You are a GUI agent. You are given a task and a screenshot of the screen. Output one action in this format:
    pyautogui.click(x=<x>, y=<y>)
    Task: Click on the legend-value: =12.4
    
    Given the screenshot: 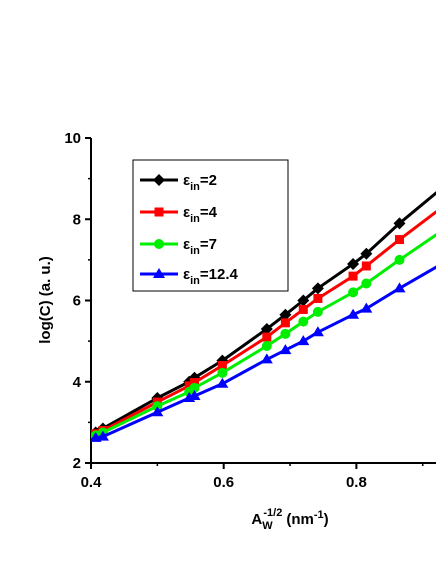 What is the action you would take?
    pyautogui.click(x=219, y=274)
    